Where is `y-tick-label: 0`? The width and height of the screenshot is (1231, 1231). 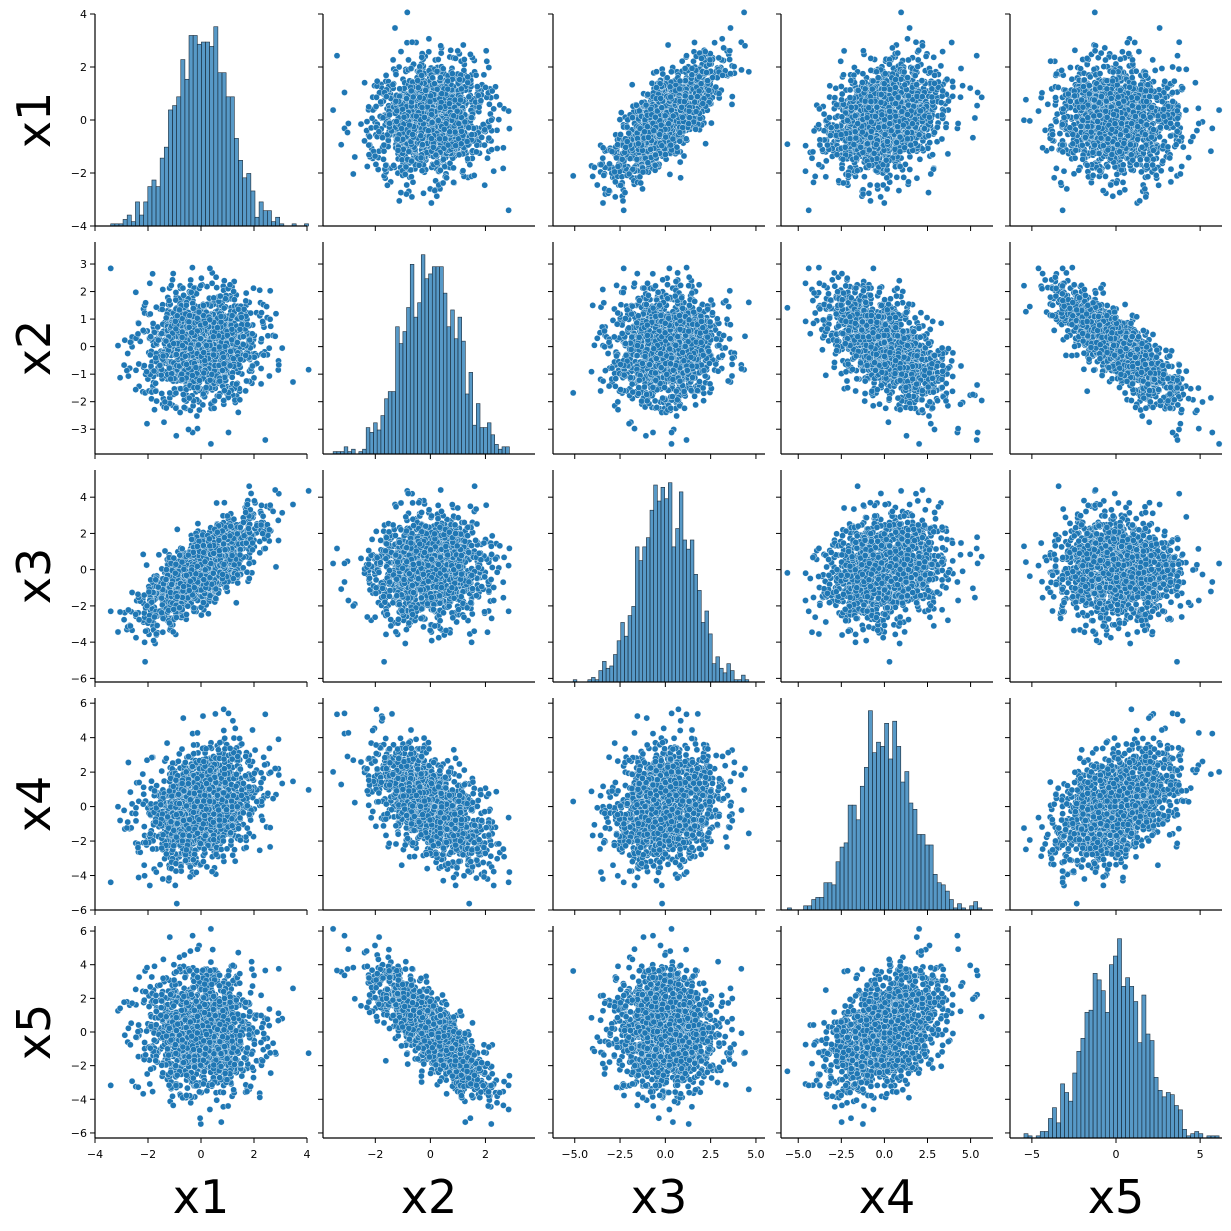
y-tick-label: 0 is located at coordinates (83, 120).